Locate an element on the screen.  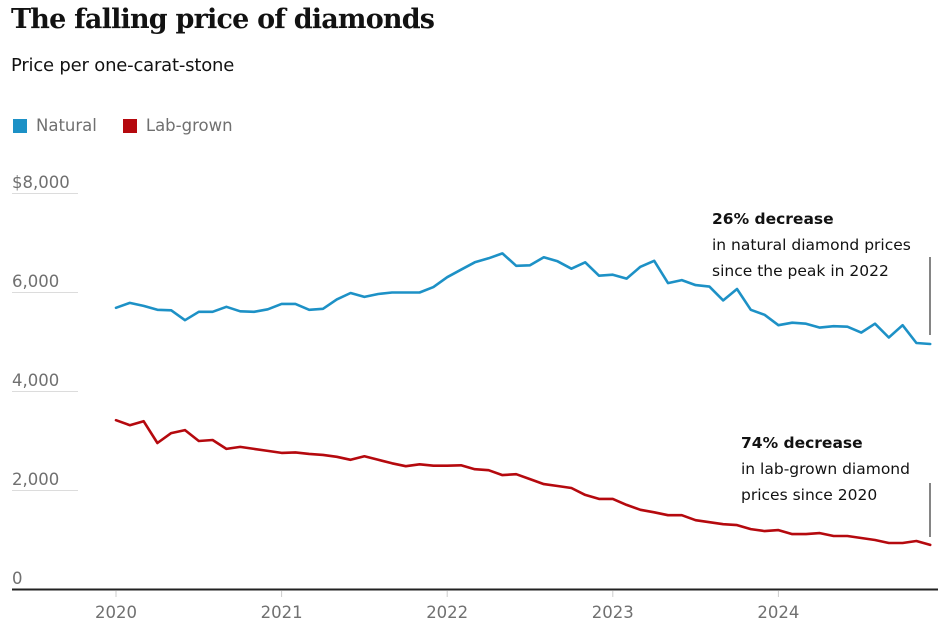
legend-item-lab-grown: Lab-grown is located at coordinates (177, 125).